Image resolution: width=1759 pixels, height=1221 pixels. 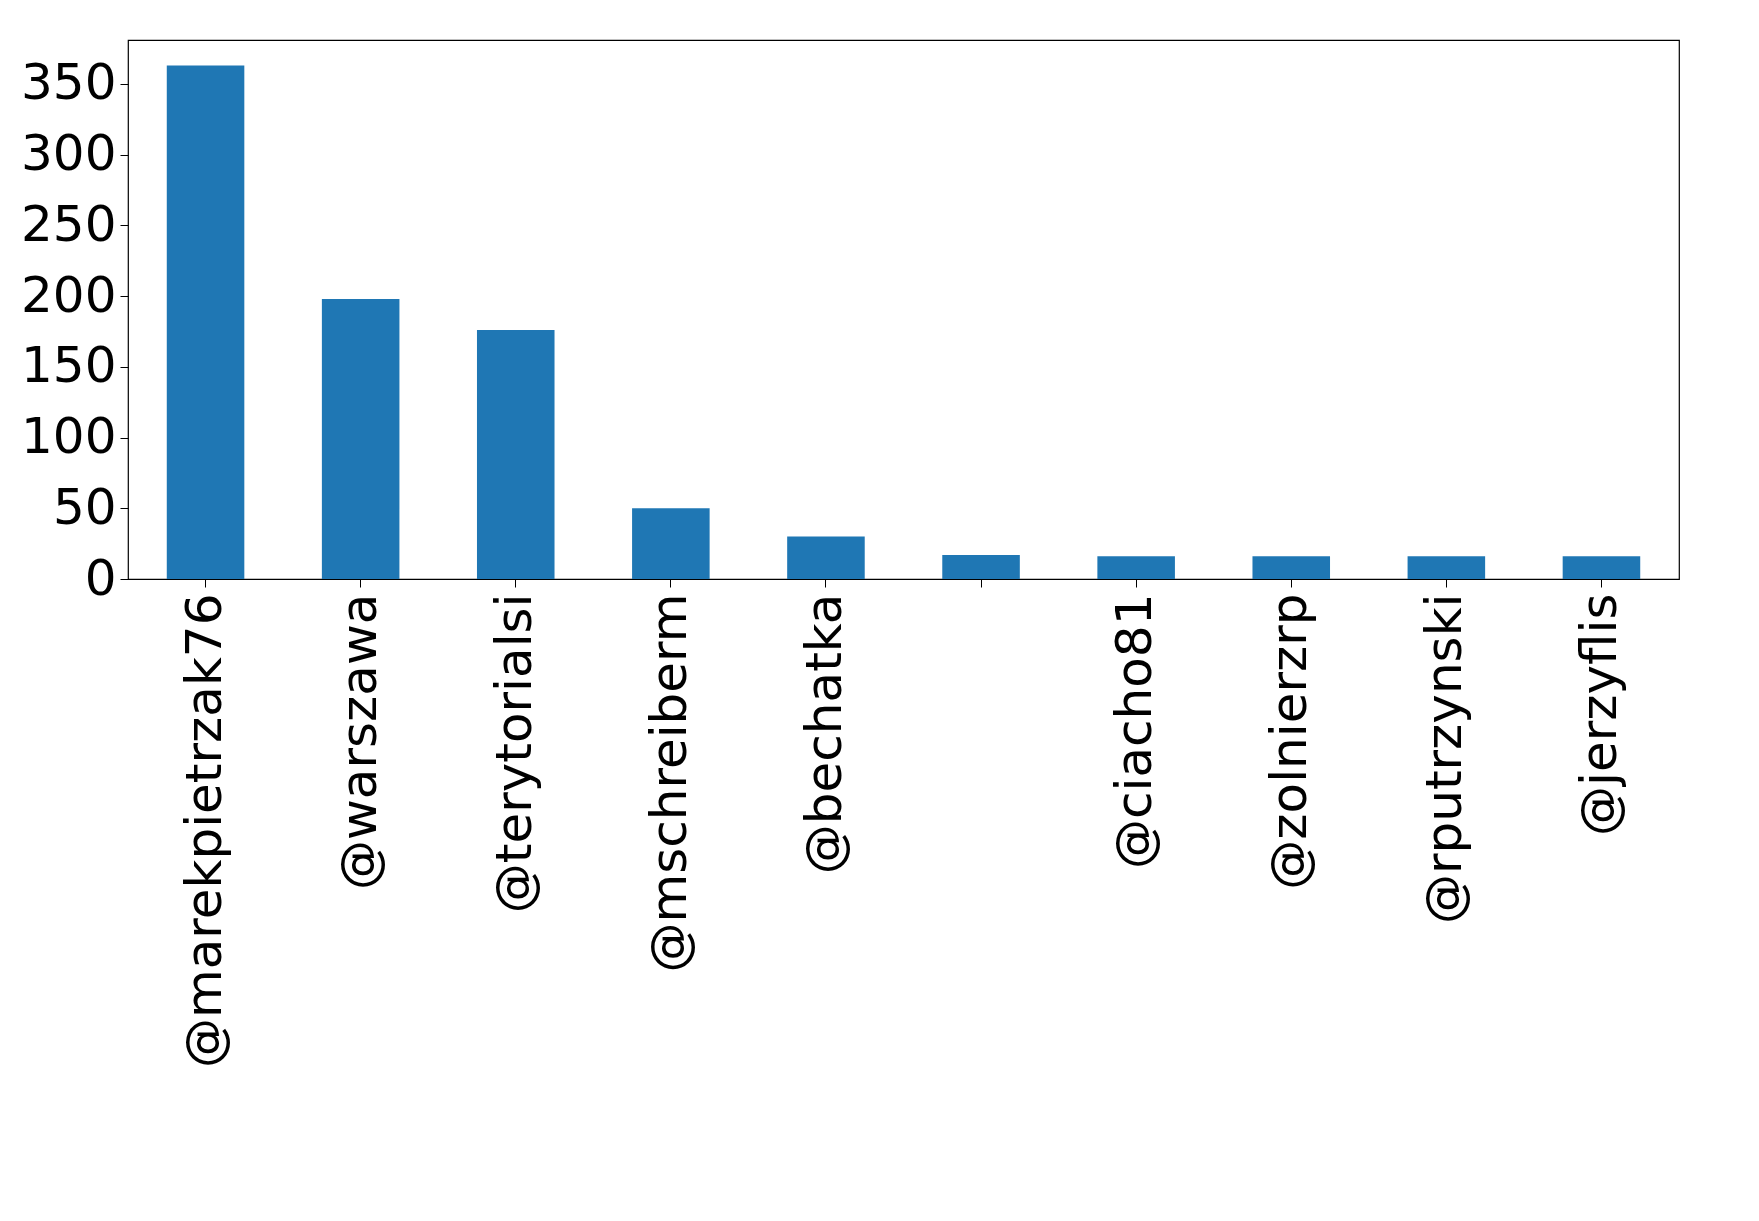 What do you see at coordinates (1599, 714) in the screenshot?
I see `x-tick-label: @jerzyflis` at bounding box center [1599, 714].